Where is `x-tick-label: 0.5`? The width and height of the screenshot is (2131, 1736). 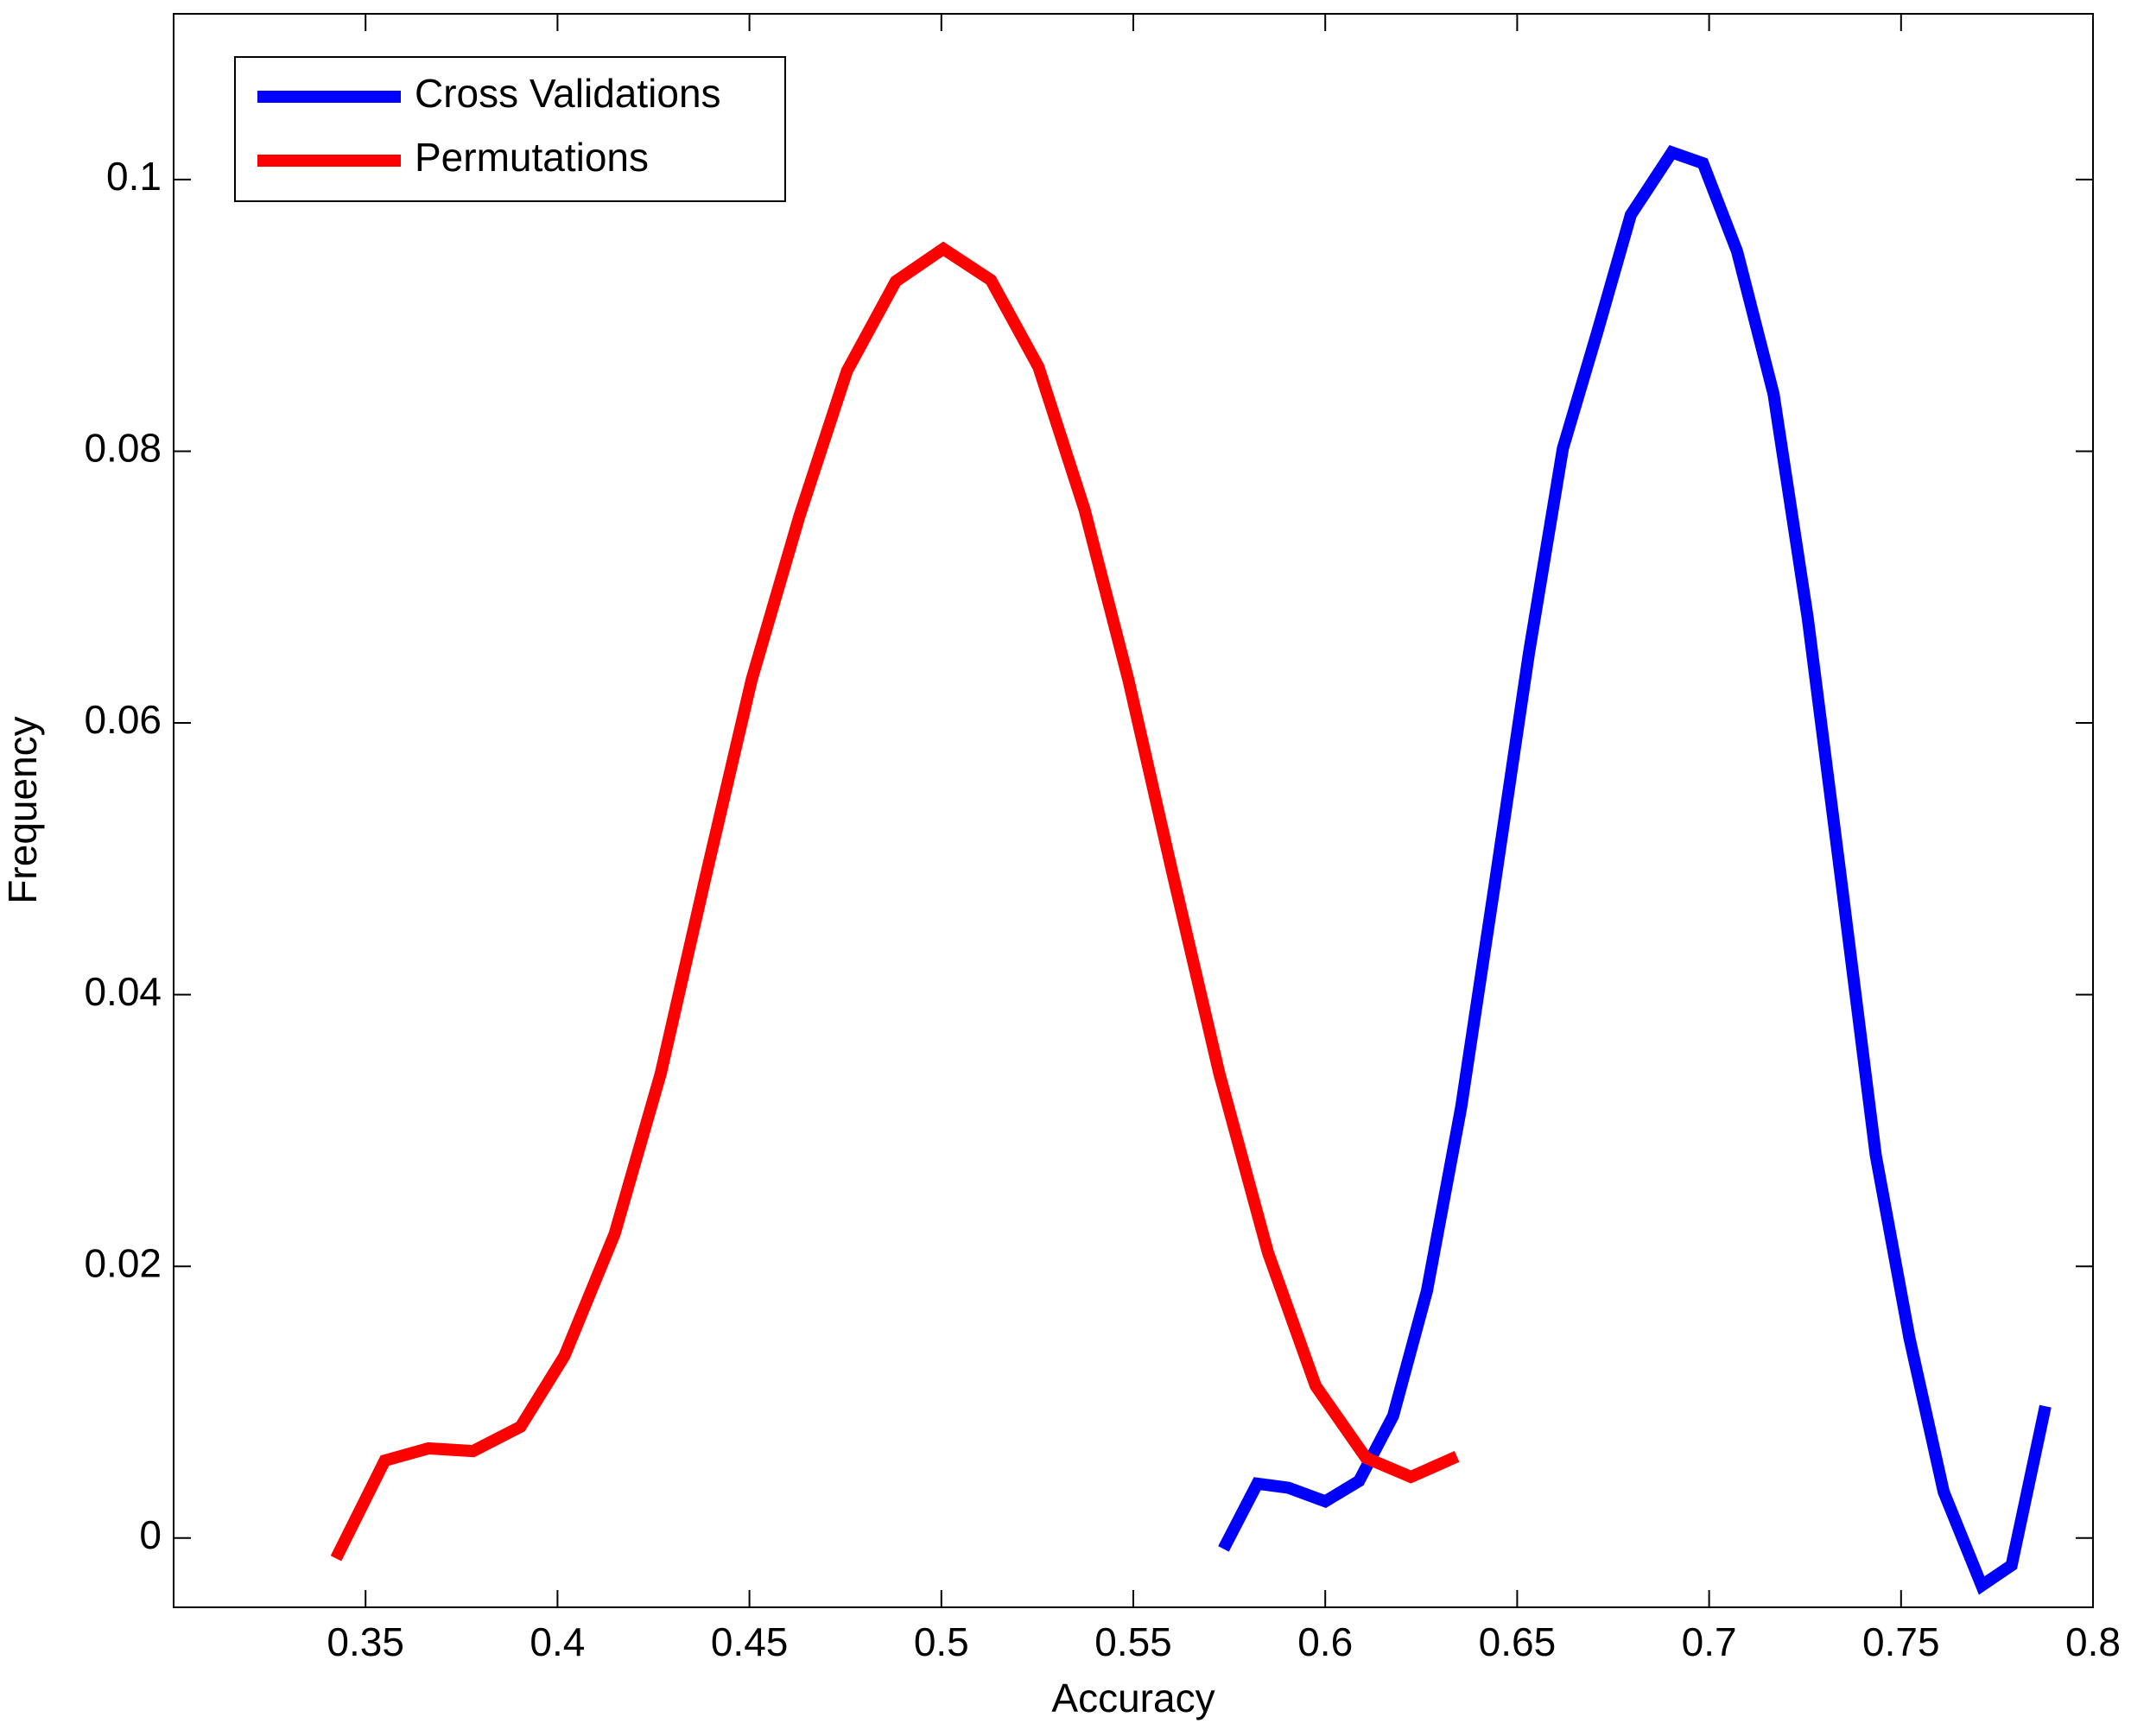
x-tick-label: 0.5 is located at coordinates (941, 1641).